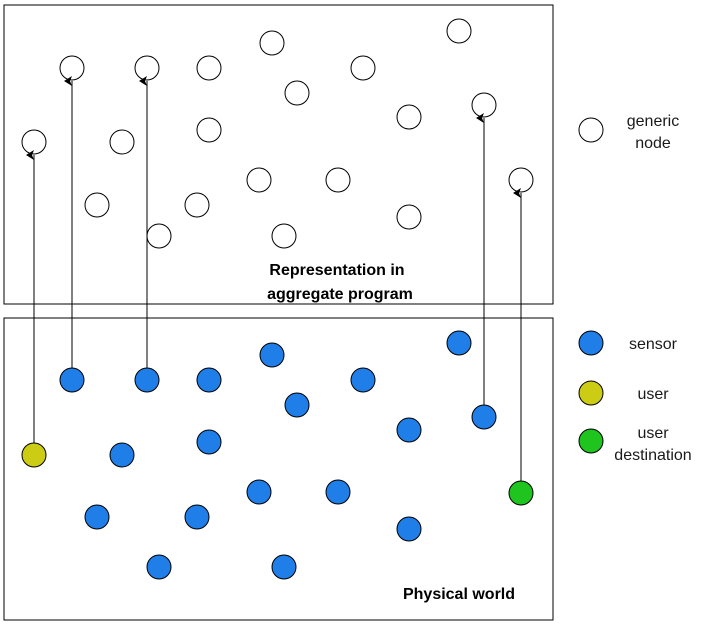 The height and width of the screenshot is (626, 701). Describe the element at coordinates (653, 143) in the screenshot. I see `legend-generic-label-line2: node` at that location.